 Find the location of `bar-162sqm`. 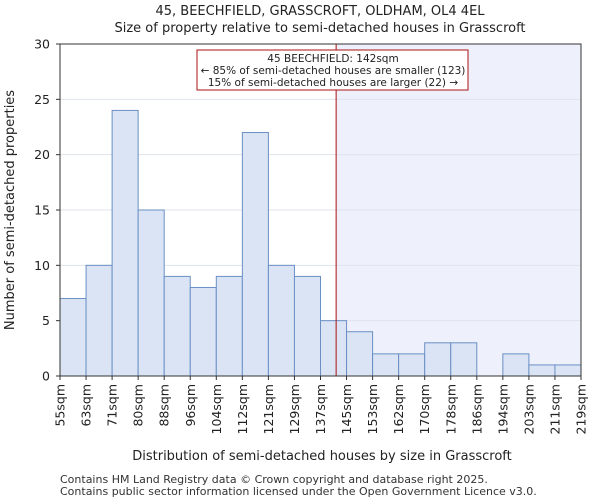

bar-162sqm is located at coordinates (412, 365).